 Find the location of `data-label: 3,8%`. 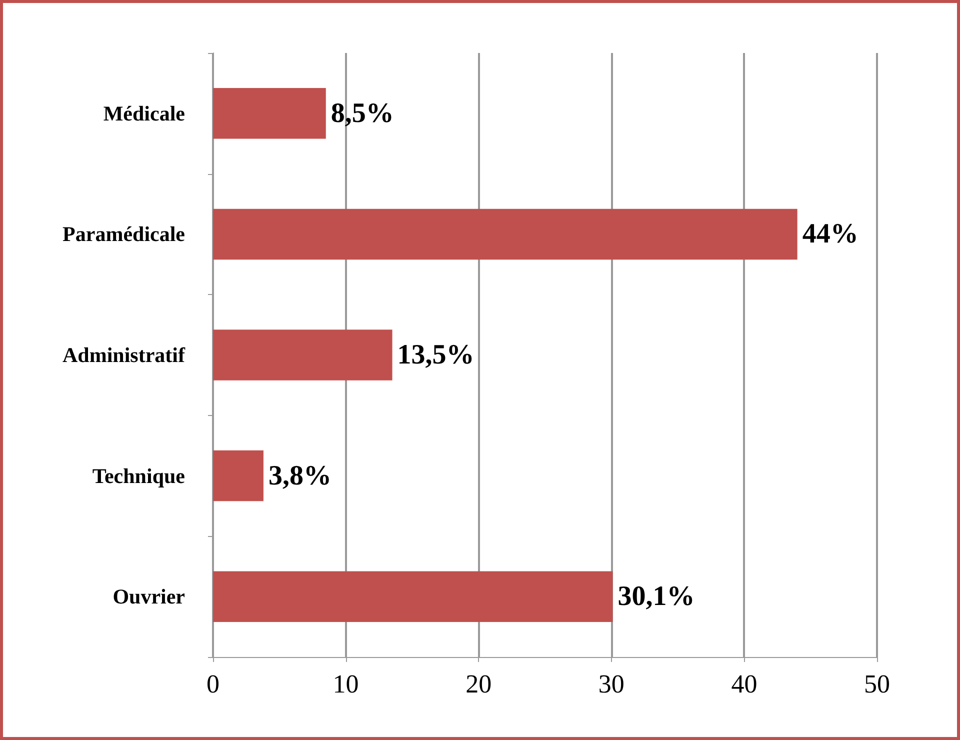

data-label: 3,8% is located at coordinates (300, 476).